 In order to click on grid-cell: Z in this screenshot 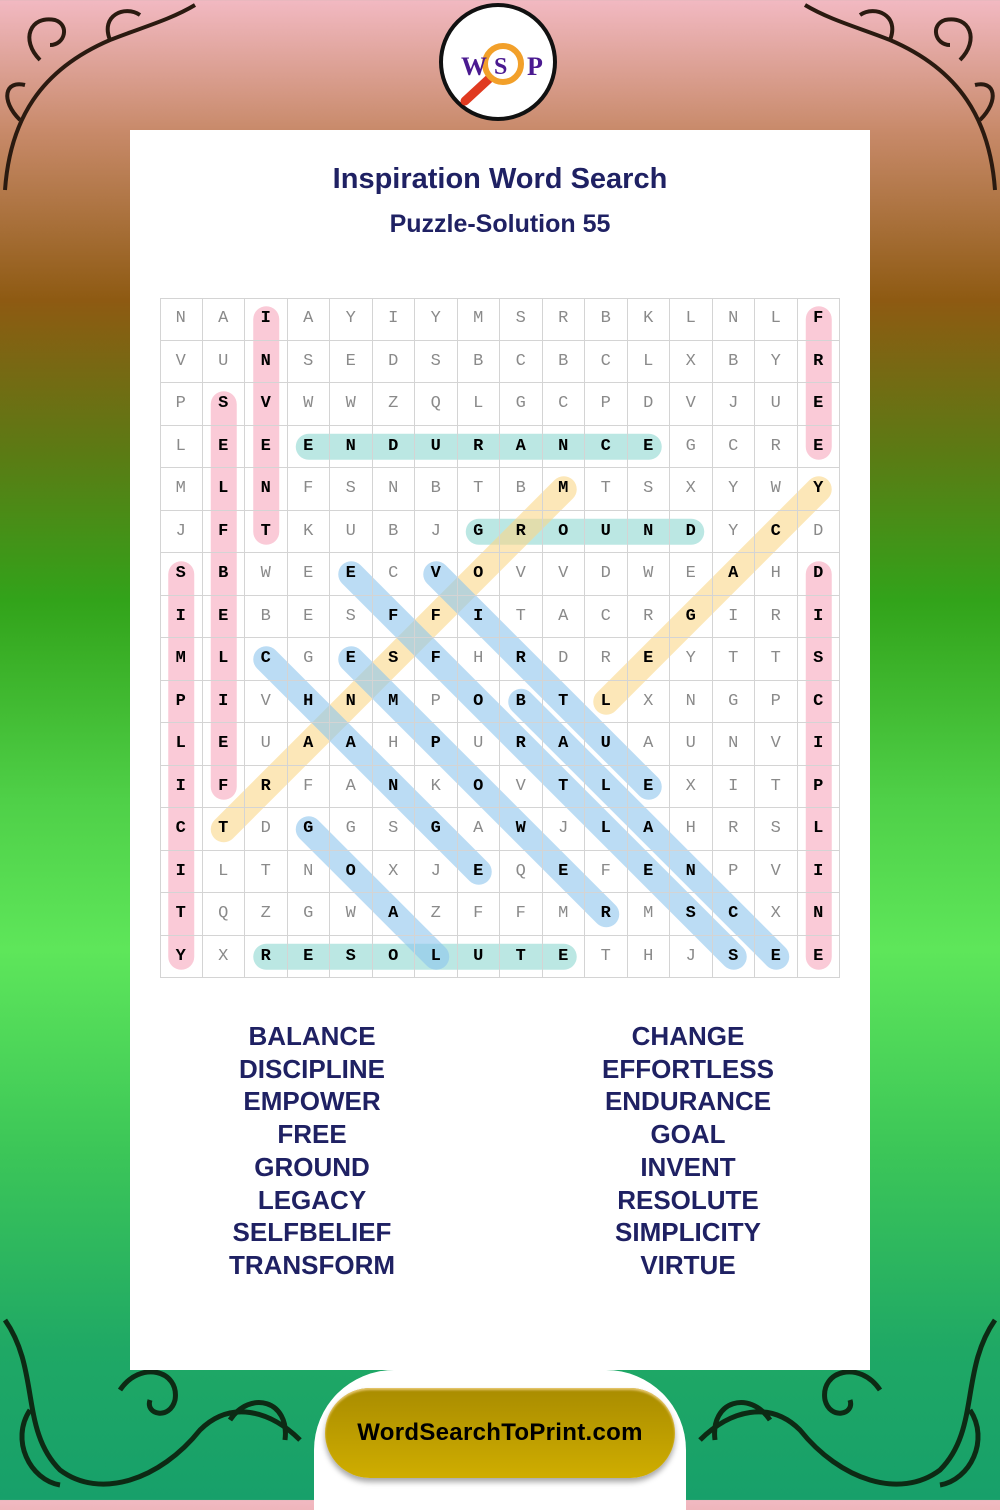, I will do `click(266, 914)`.